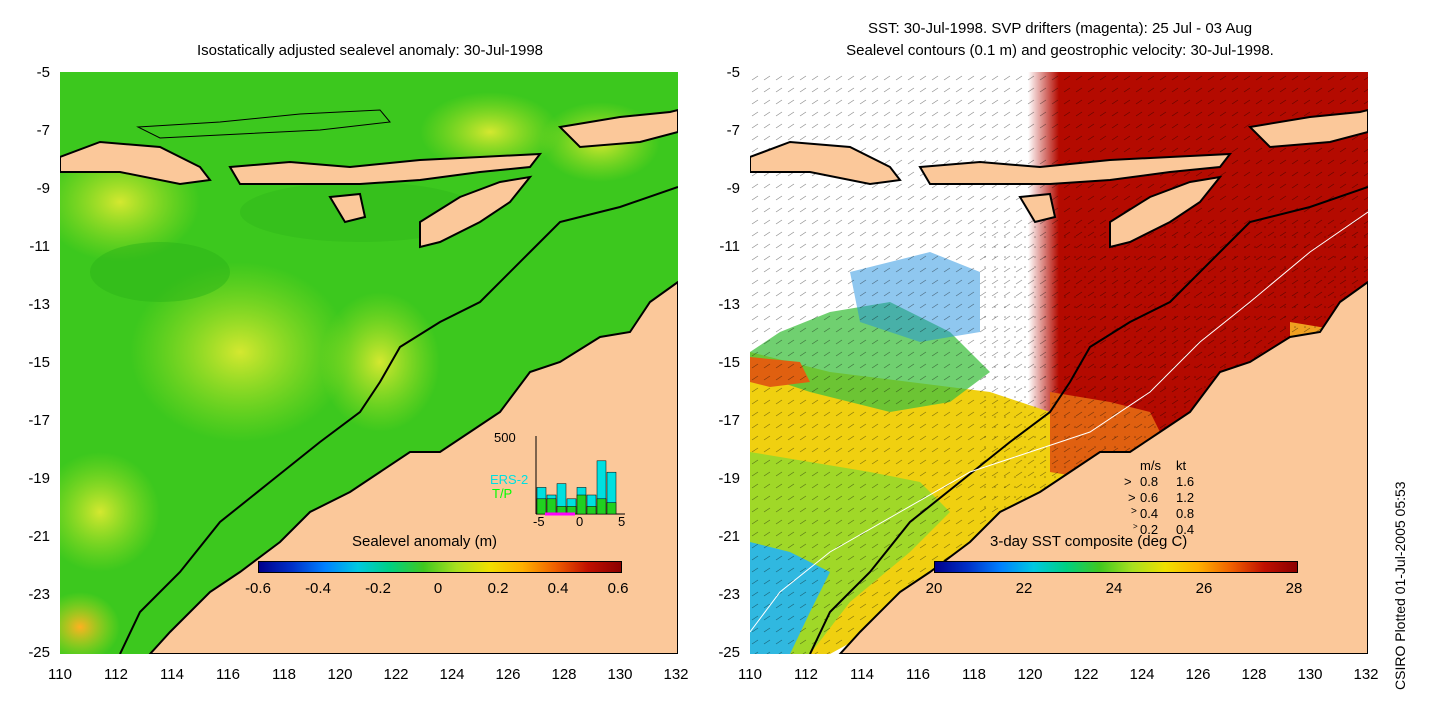  Describe the element at coordinates (318, 588) in the screenshot. I see `colorbar-tick: -0.4` at that location.